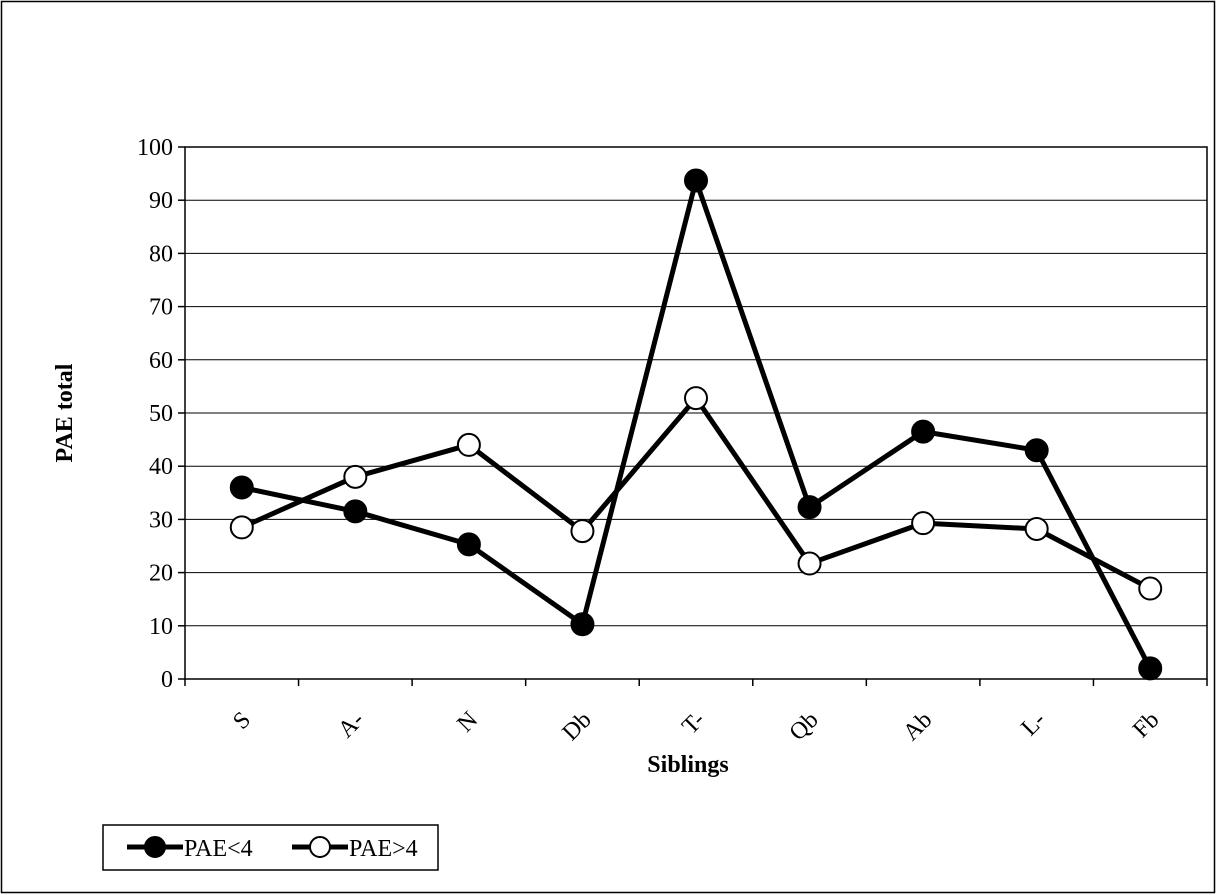 The width and height of the screenshot is (1217, 895). I want to click on data-point-1-db, so click(582, 531).